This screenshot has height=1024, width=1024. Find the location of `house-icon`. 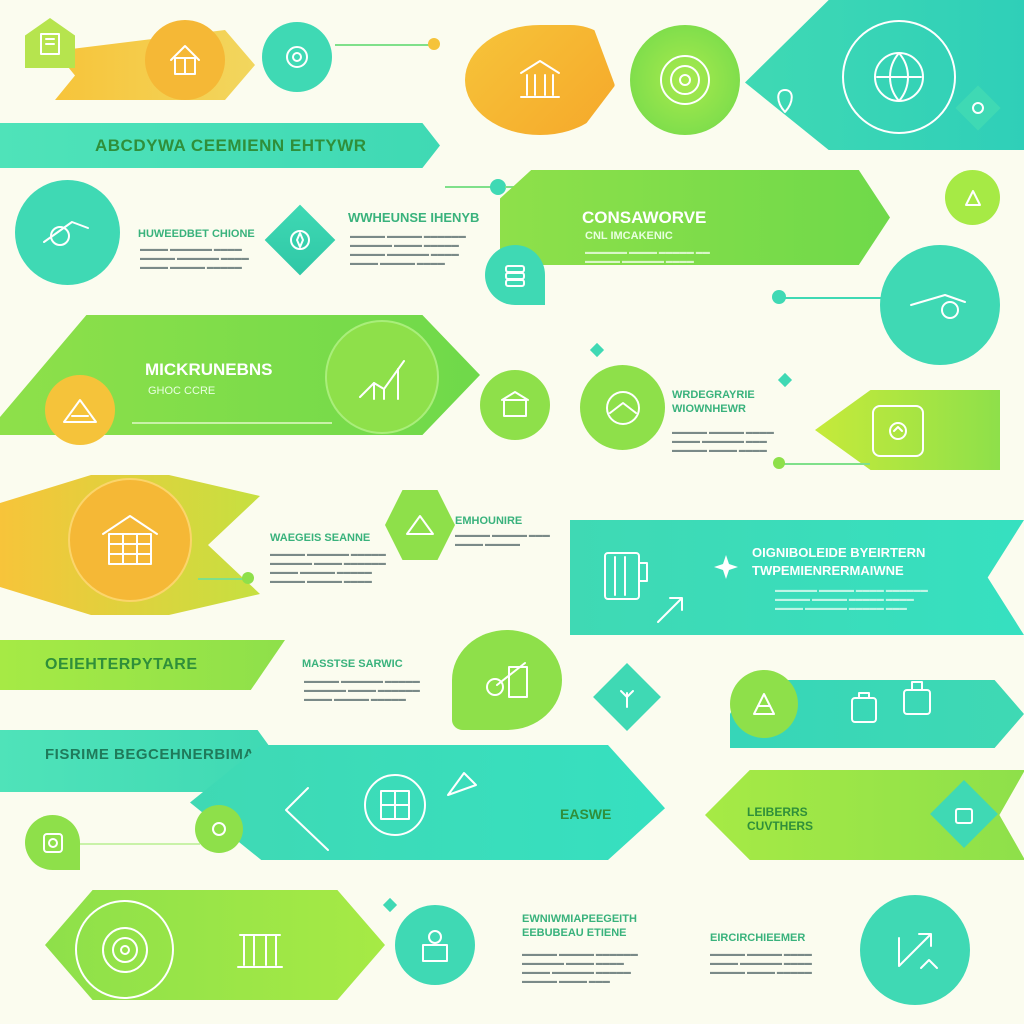

house-icon is located at coordinates (185, 60).